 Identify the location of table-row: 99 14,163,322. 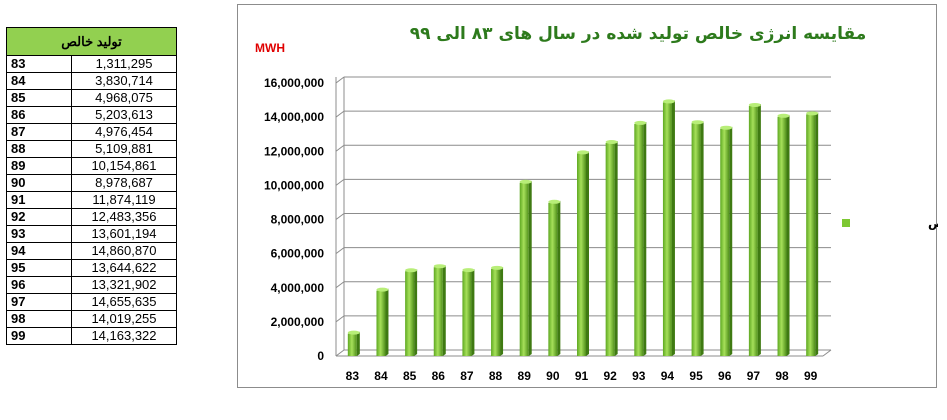
(91, 336).